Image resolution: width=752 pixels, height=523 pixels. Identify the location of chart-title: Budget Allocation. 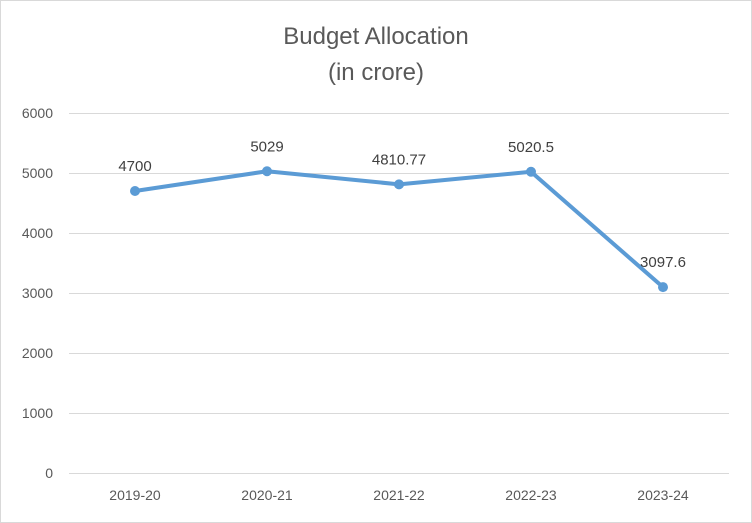
(375, 36).